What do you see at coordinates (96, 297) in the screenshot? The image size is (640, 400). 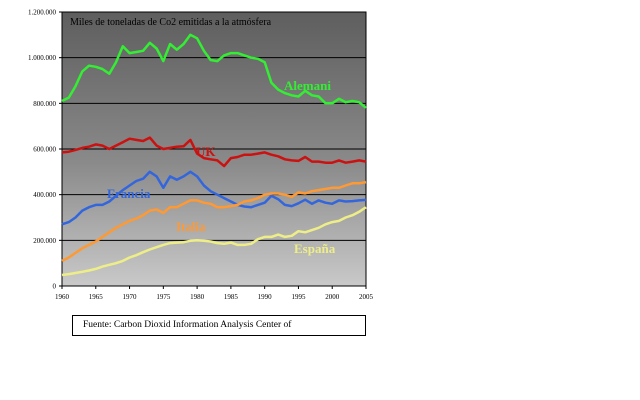 I see `x-tick-label: 1965` at bounding box center [96, 297].